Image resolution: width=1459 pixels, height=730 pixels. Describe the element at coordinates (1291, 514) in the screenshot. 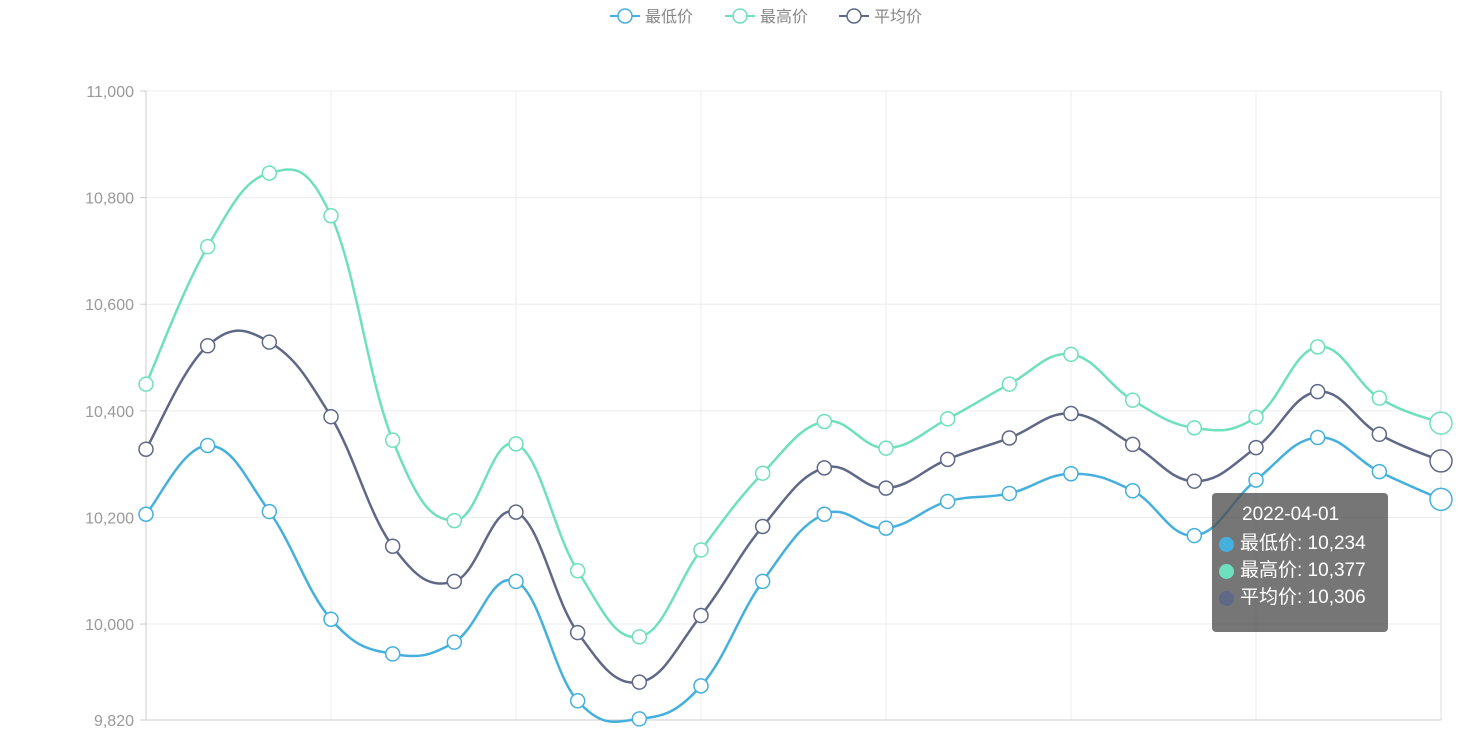

I see `tooltip-title: 2022-04-01` at that location.